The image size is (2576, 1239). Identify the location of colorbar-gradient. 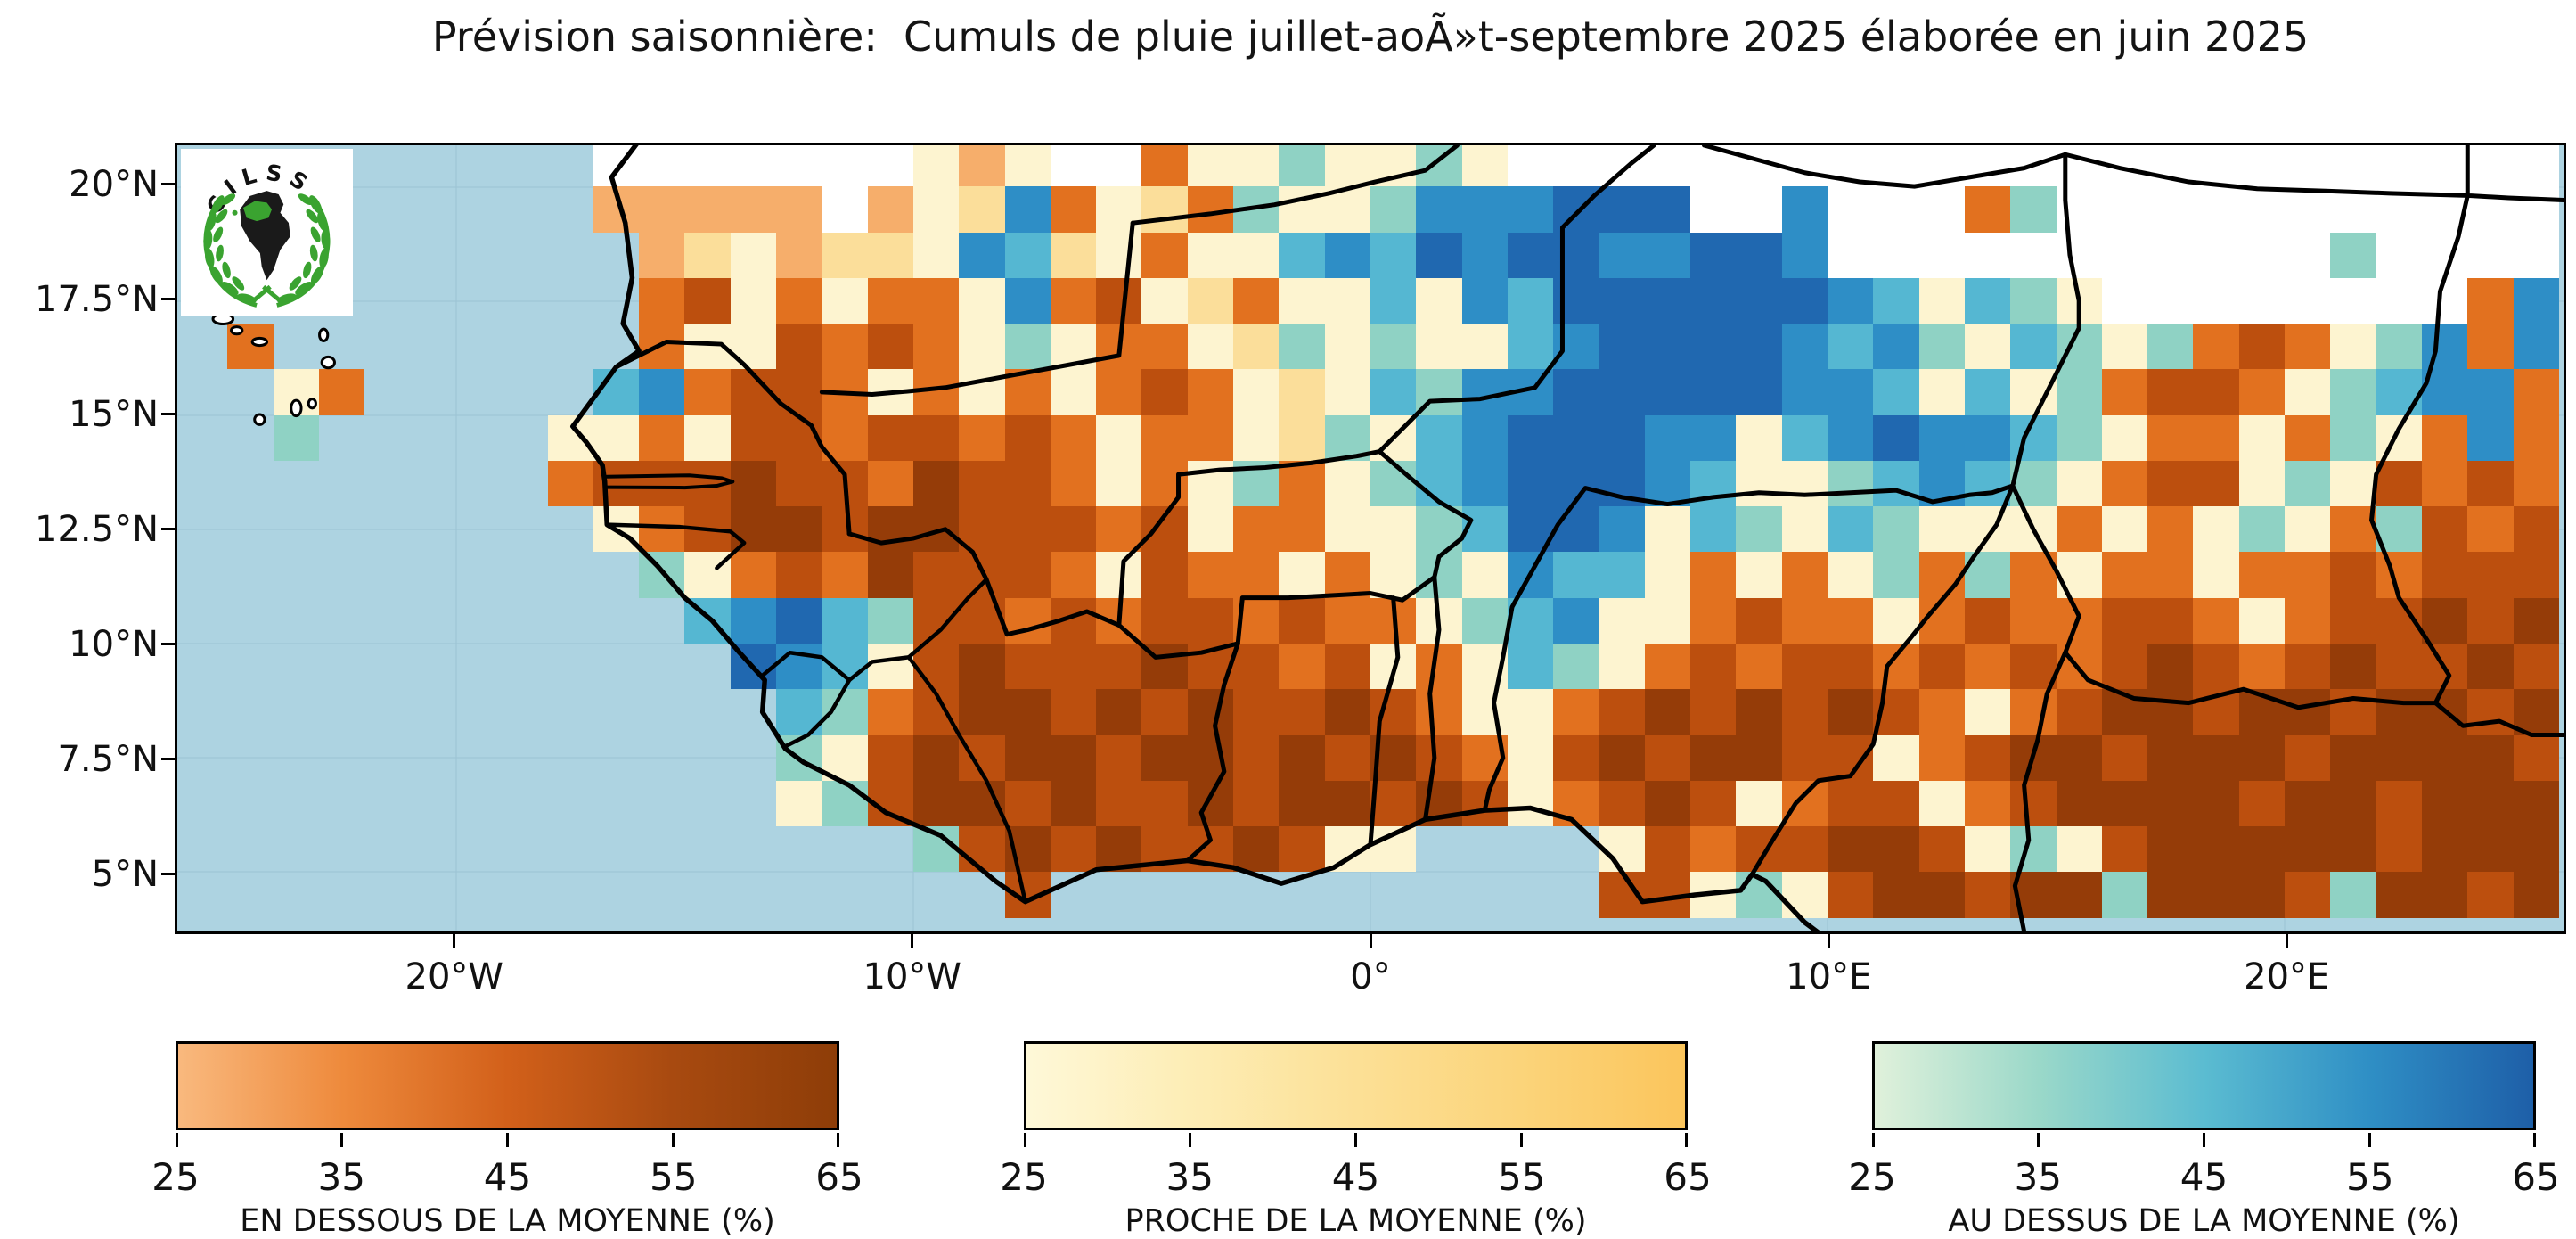
(2204, 1085).